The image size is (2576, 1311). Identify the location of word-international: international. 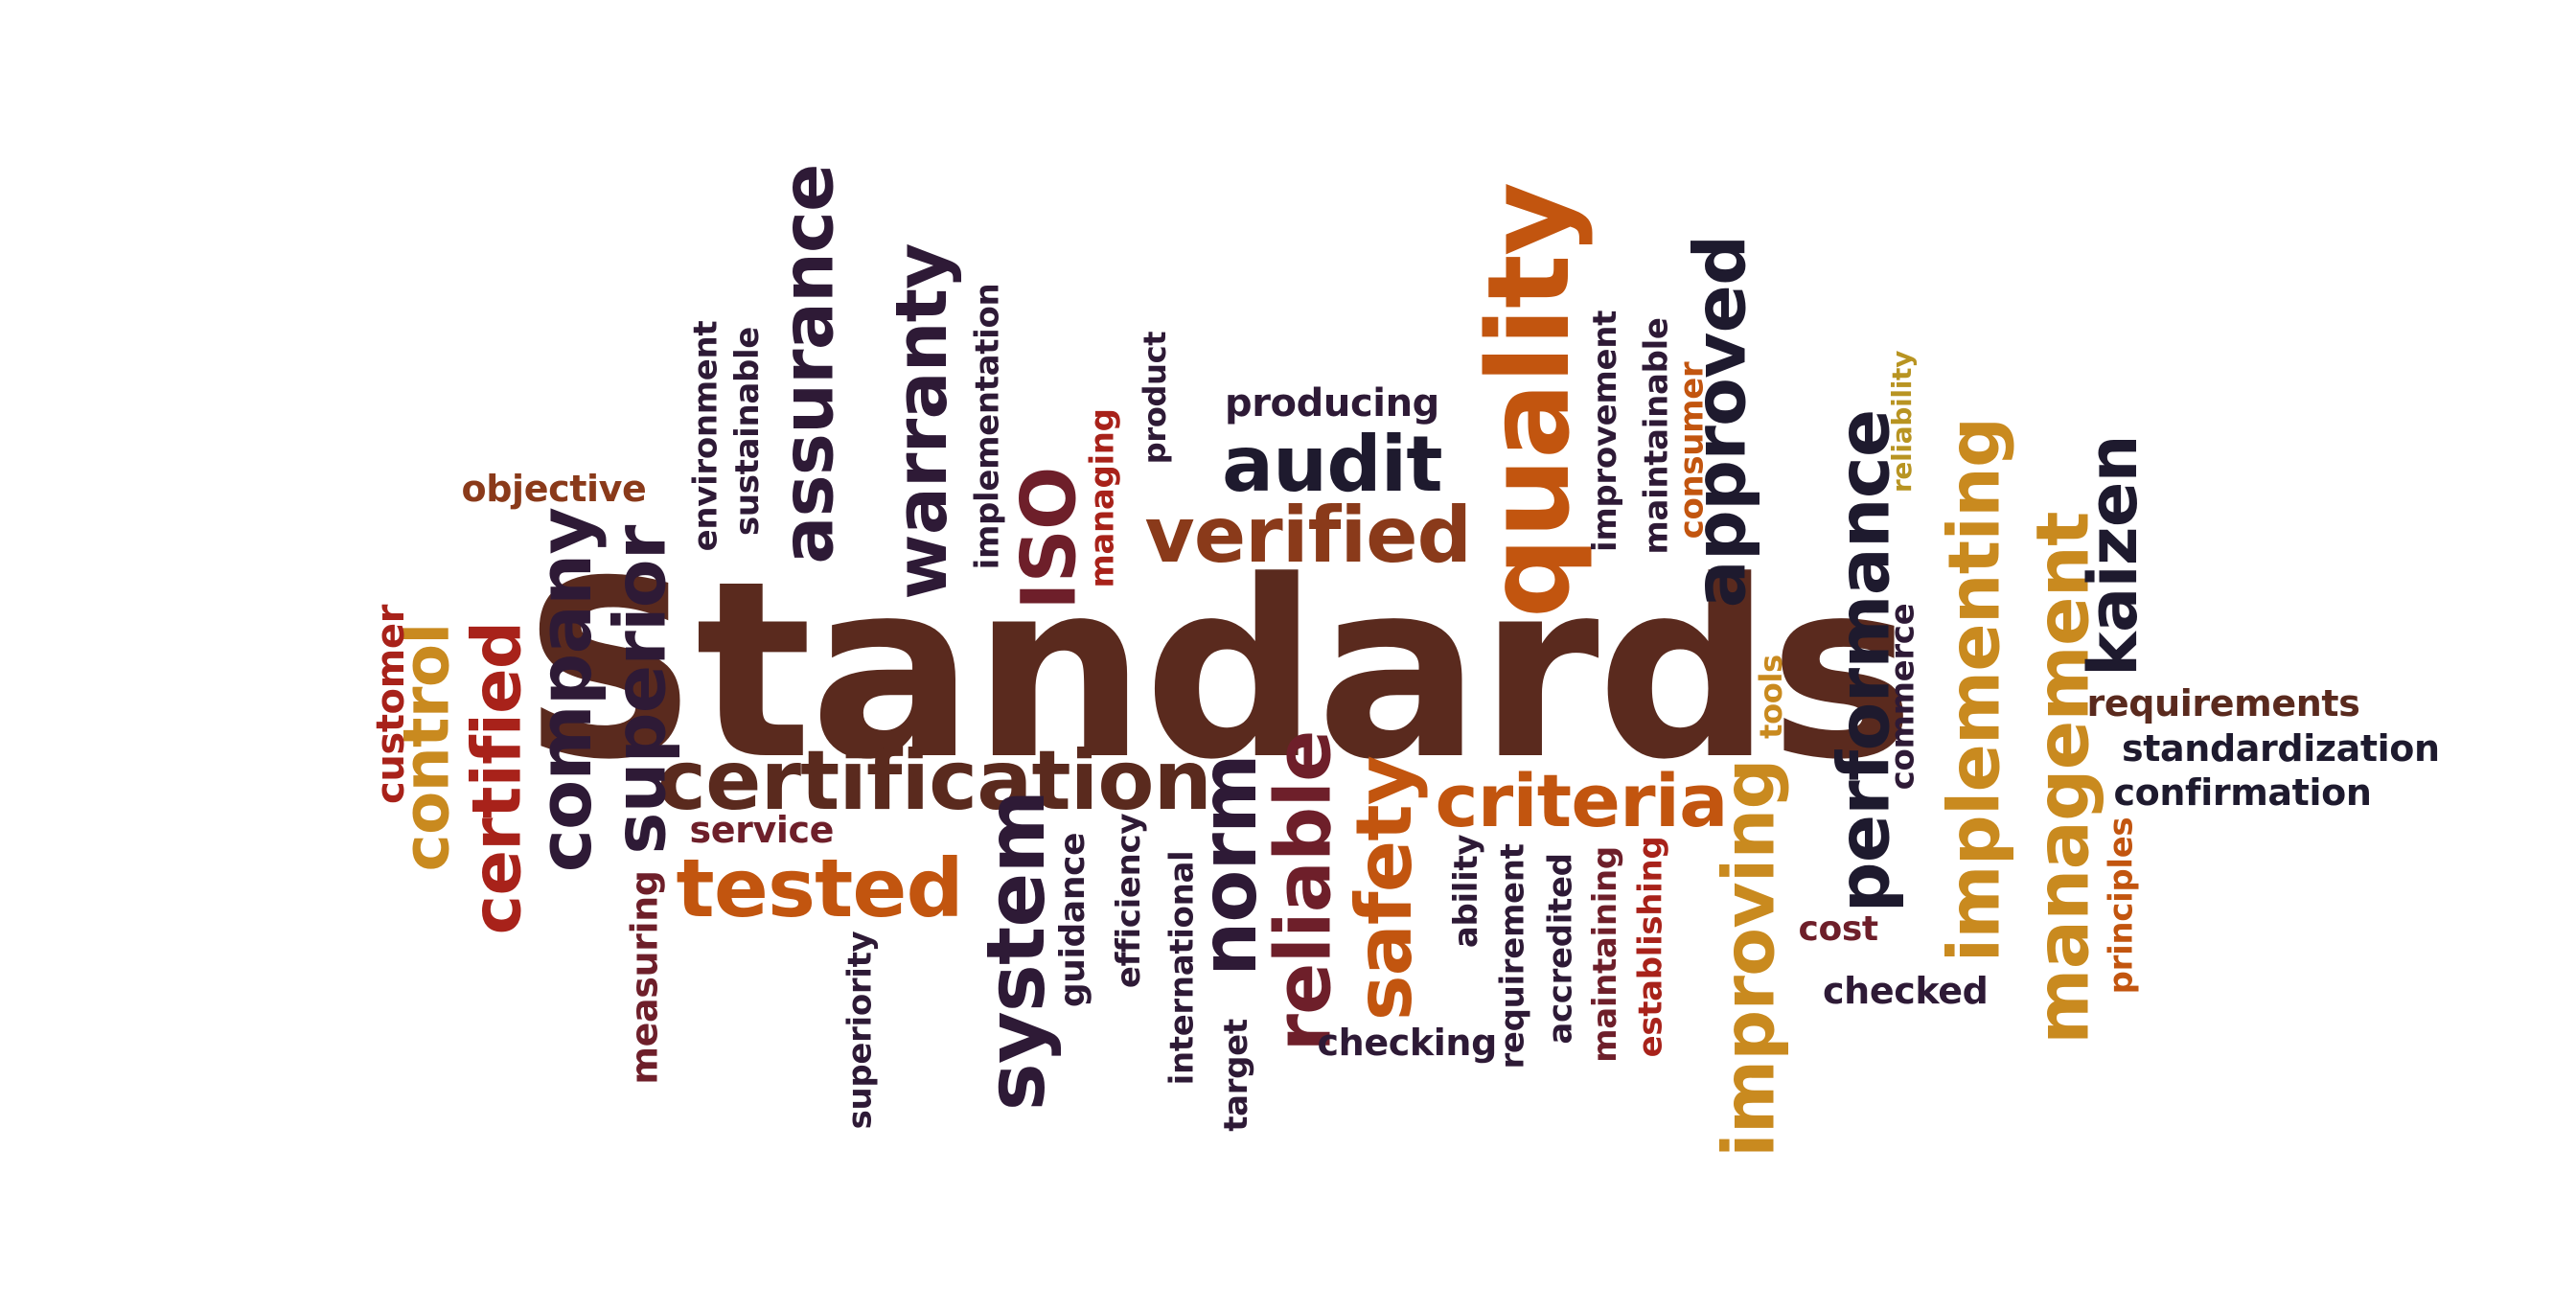
(1181, 968).